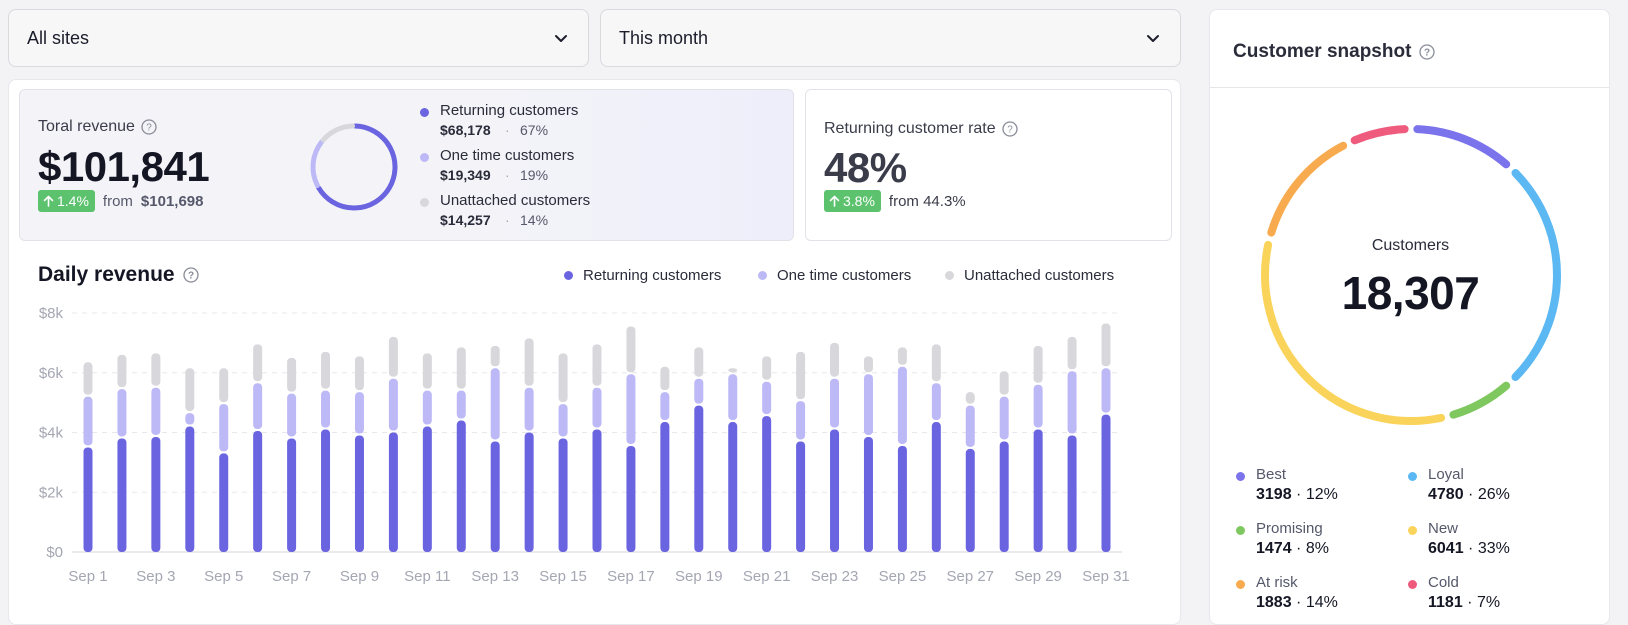  I want to click on segment-promising: Promising 1474 · 8%, so click(1326, 545).